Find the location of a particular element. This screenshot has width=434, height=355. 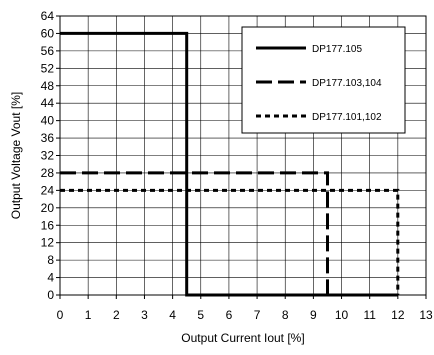

y-tick-label: 24 is located at coordinates (48, 190).